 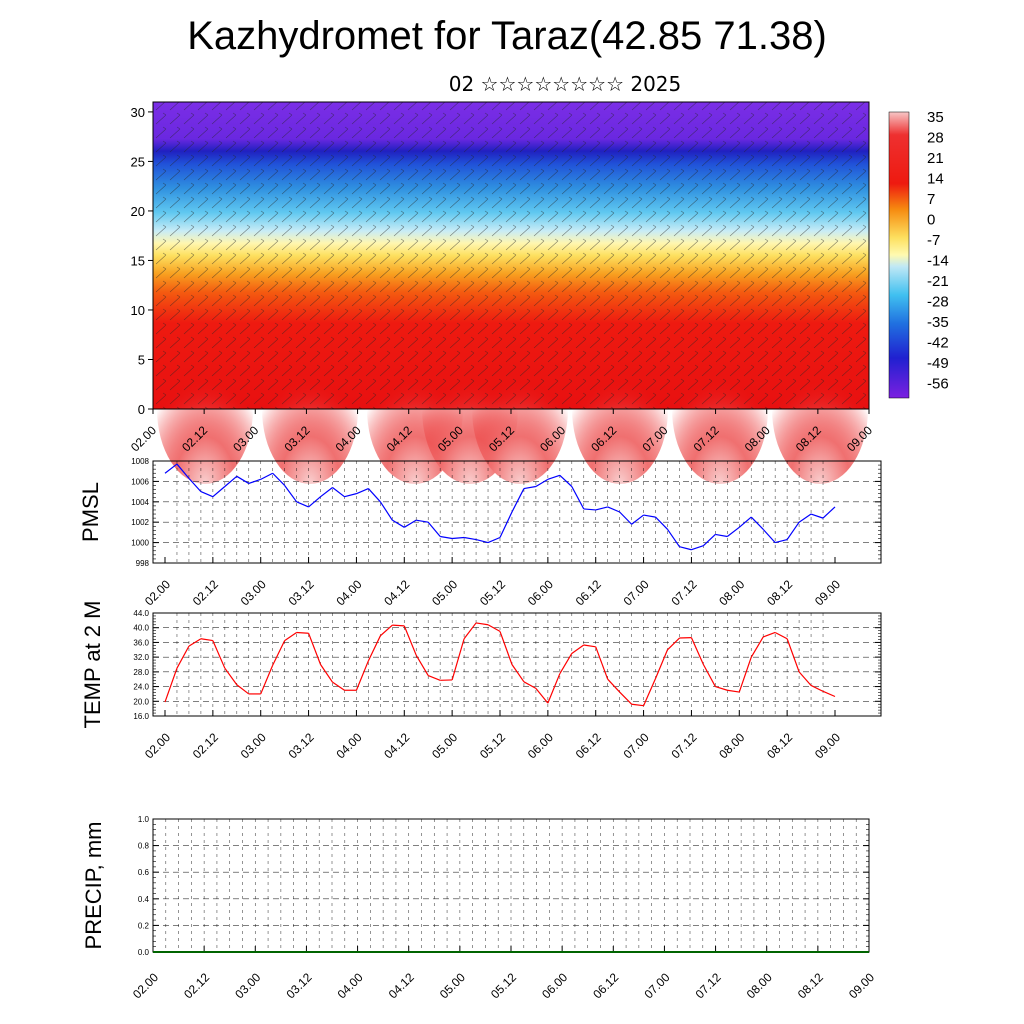 I want to click on pmsl-panel-ytick-label: 1000, so click(x=140, y=543).